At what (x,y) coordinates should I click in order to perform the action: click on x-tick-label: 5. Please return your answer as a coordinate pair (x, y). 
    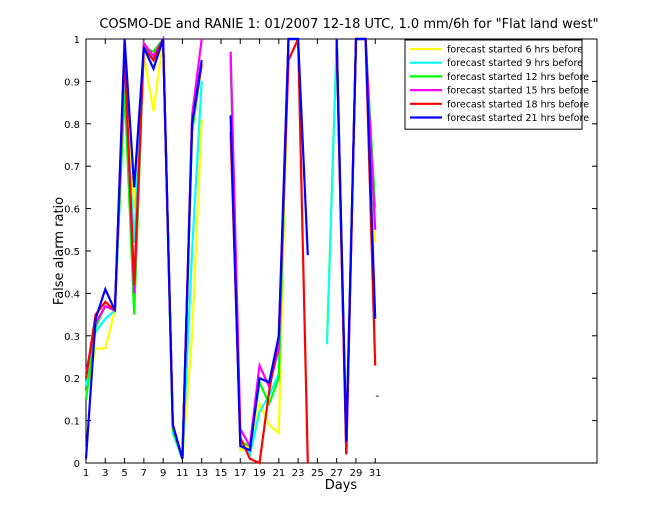
    Looking at the image, I should click on (124, 473).